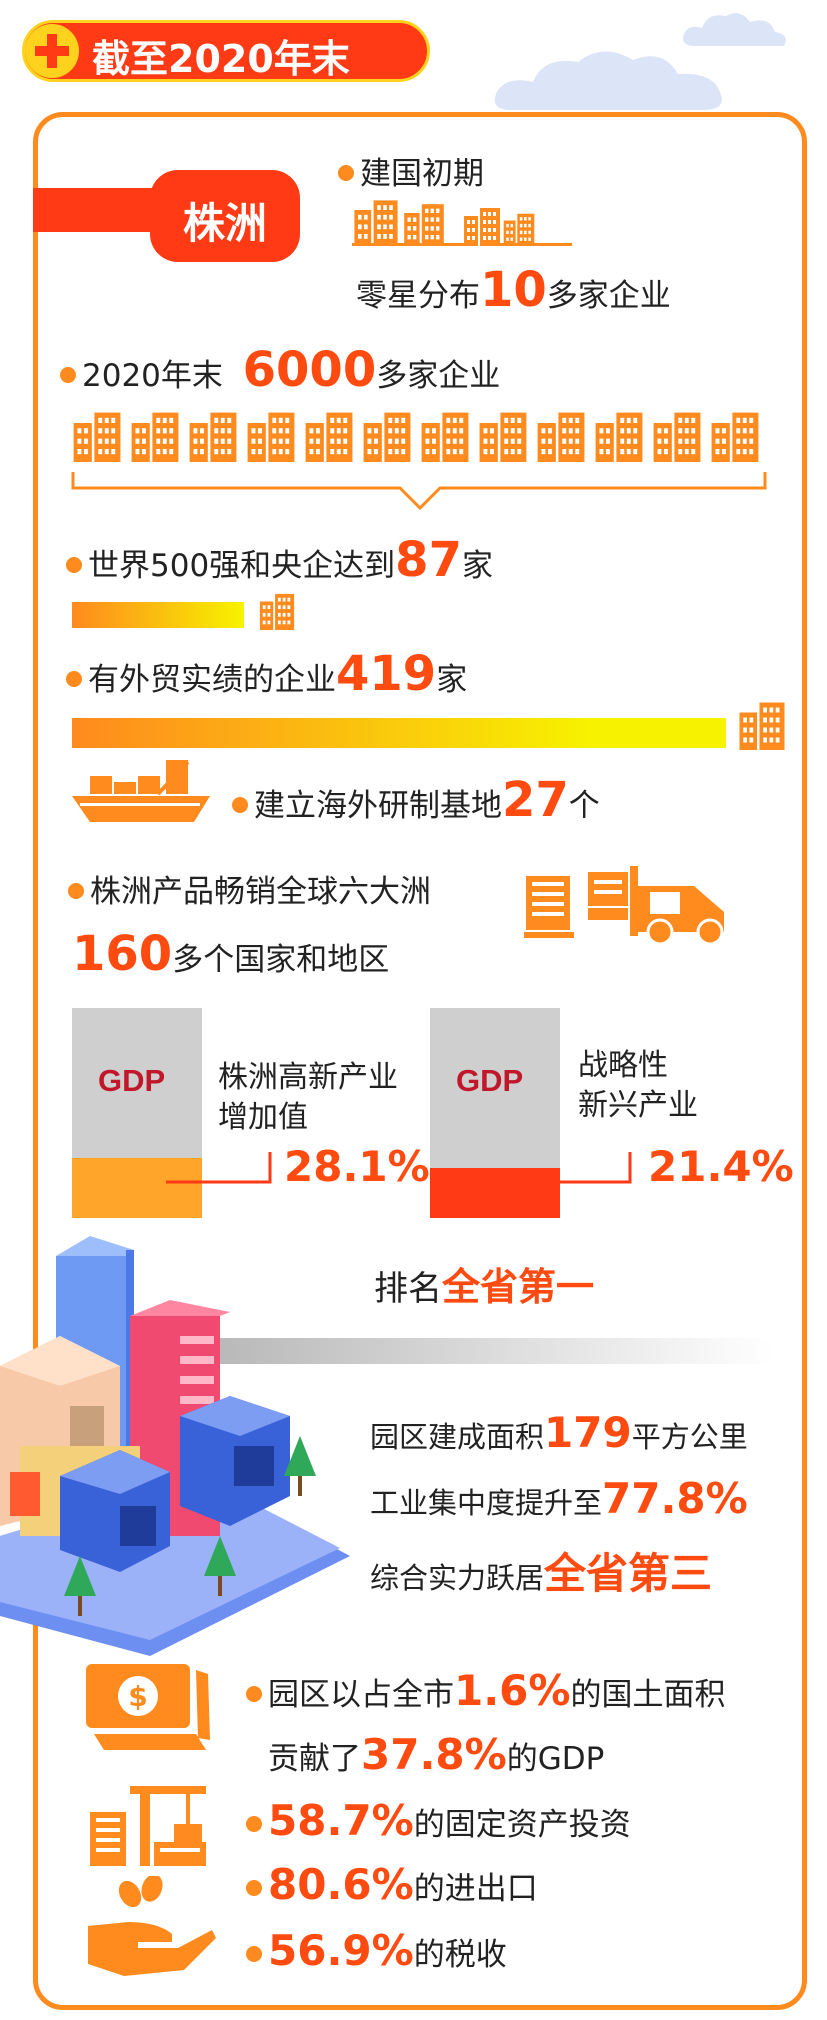 The image size is (827, 2020). What do you see at coordinates (357, 1166) in the screenshot?
I see `hitech-value: 28.1%` at bounding box center [357, 1166].